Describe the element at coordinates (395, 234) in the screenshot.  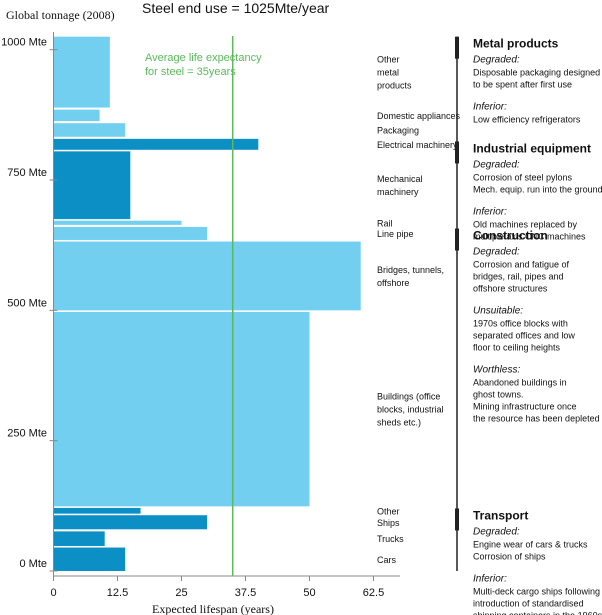
I see `category-label: Line pipe` at that location.